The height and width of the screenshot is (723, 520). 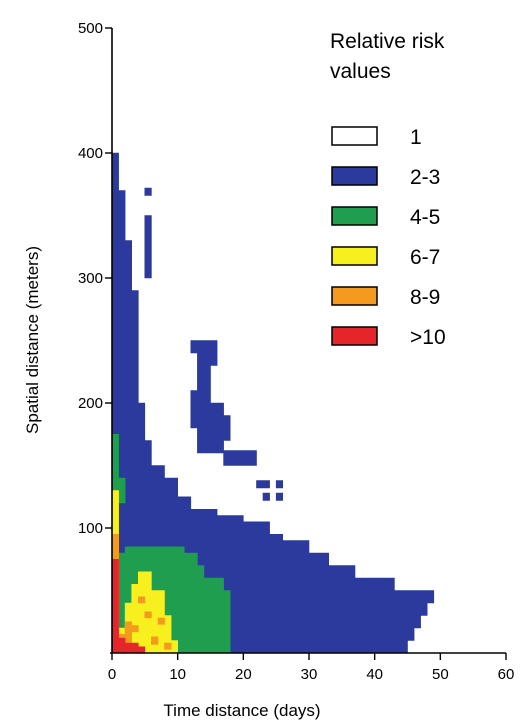 I want to click on legend-swatch-gt10, so click(x=354, y=336).